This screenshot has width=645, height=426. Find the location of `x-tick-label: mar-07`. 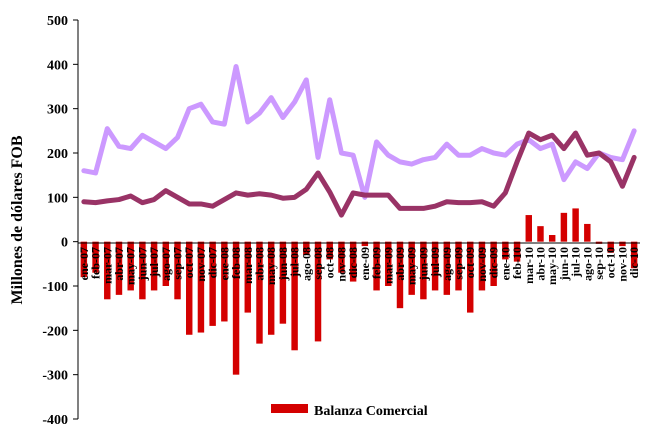

x-tick-label: mar-07 is located at coordinates (107, 265).